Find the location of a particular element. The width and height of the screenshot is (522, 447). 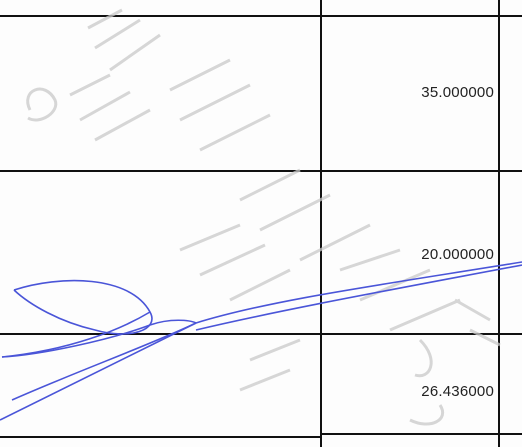

table-cell-value: 35.000000 is located at coordinates (457, 92).